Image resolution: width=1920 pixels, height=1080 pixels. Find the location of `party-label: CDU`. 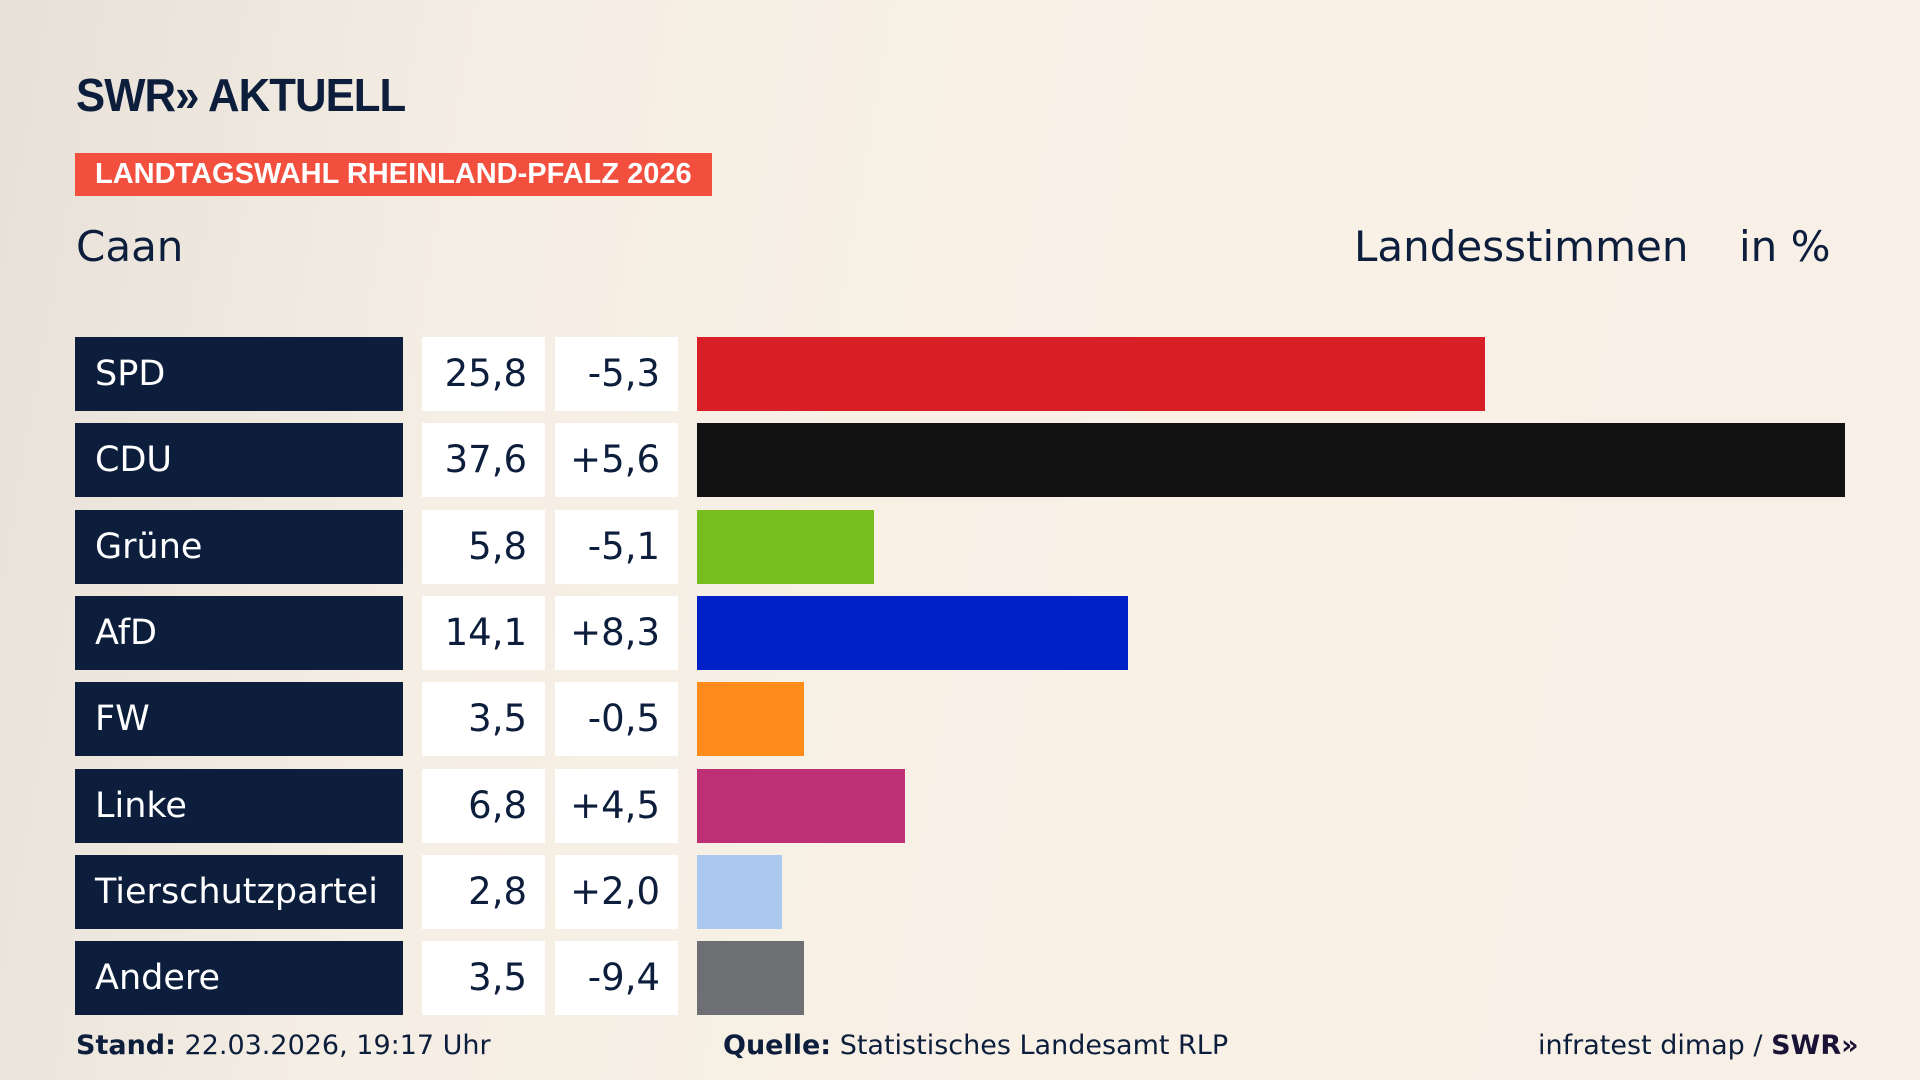

party-label: CDU is located at coordinates (239, 460).